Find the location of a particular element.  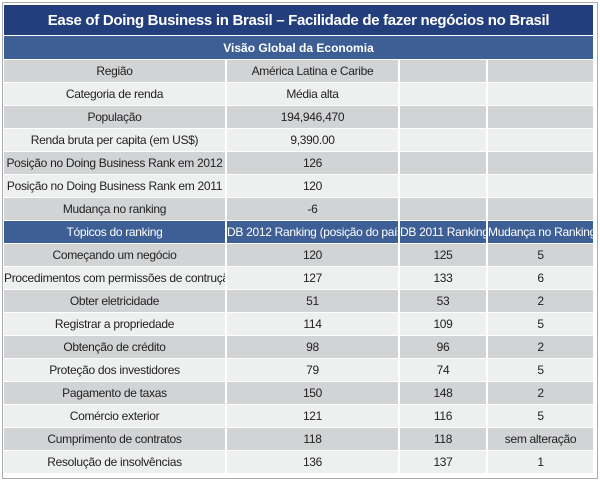

row-value: 120 is located at coordinates (313, 186).